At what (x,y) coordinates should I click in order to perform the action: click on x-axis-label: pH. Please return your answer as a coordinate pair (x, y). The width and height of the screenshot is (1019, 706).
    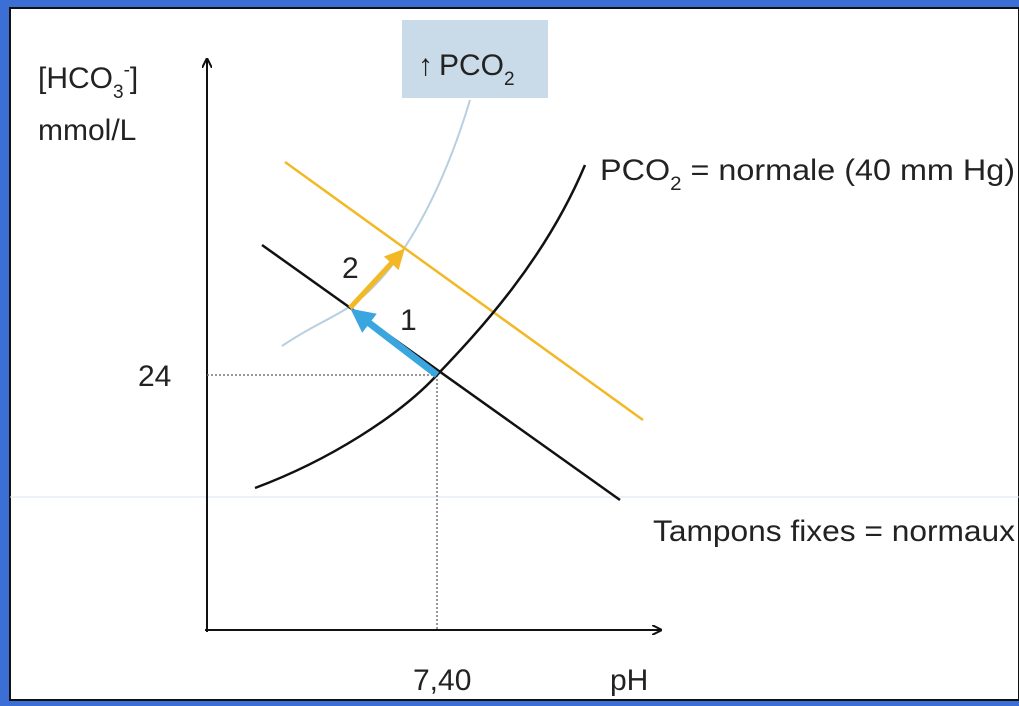
    Looking at the image, I should click on (629, 680).